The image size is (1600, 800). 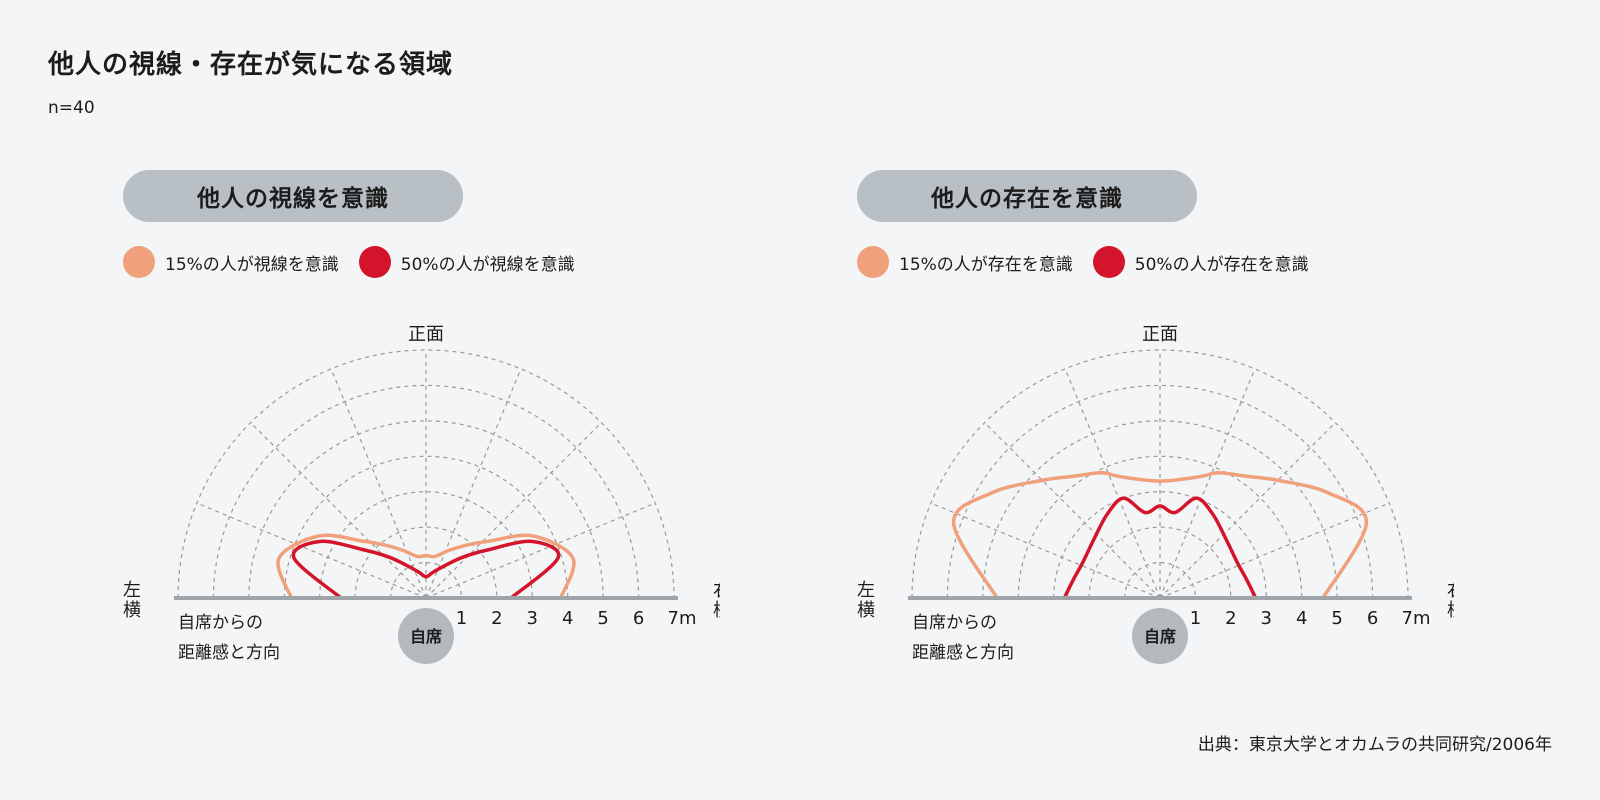 I want to click on panel-title: 他人の存在を意識, so click(x=1027, y=199).